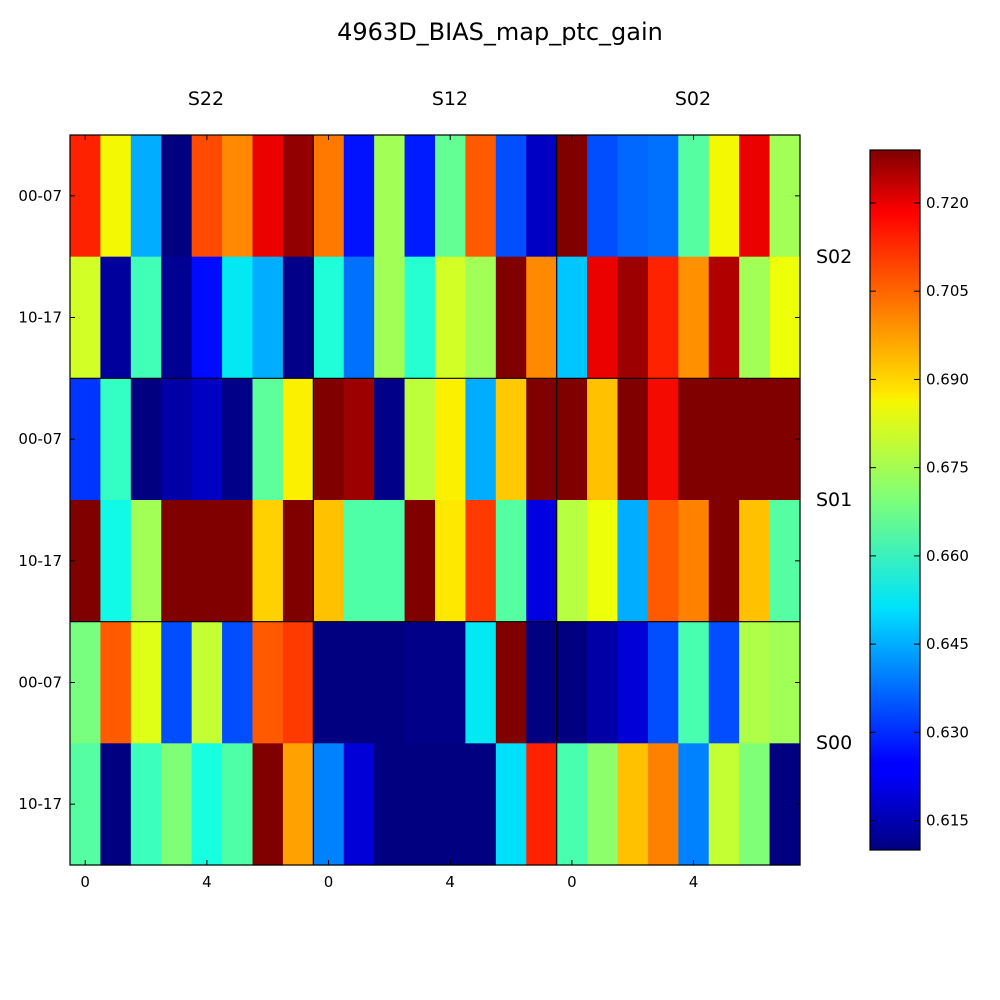  What do you see at coordinates (947, 556) in the screenshot?
I see `colorbar-tick-label: 0.660` at bounding box center [947, 556].